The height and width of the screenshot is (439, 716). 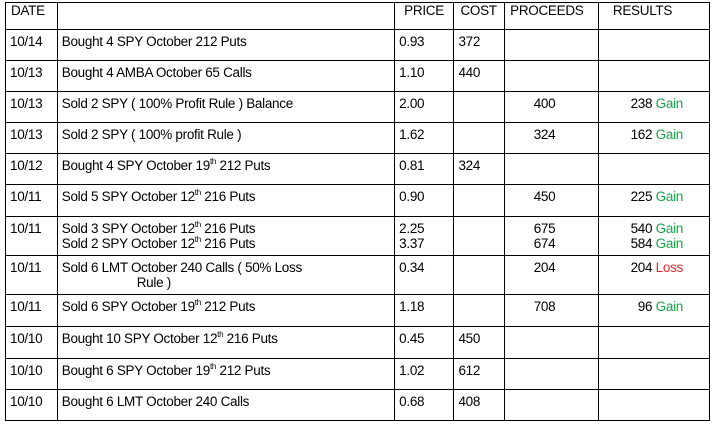 I want to click on date-cell: 10/11, so click(x=31, y=236).